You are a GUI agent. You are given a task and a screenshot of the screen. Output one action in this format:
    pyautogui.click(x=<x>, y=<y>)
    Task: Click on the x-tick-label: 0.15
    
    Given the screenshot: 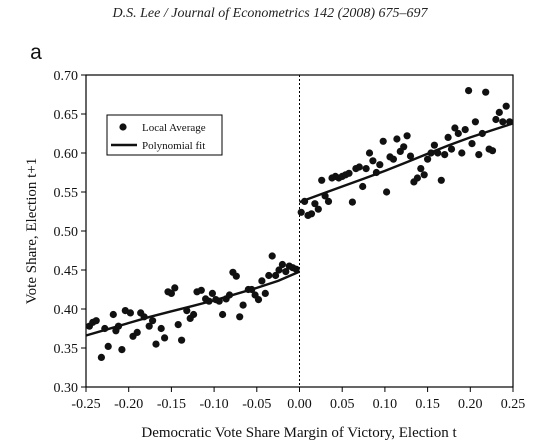 What is the action you would take?
    pyautogui.click(x=427, y=404)
    